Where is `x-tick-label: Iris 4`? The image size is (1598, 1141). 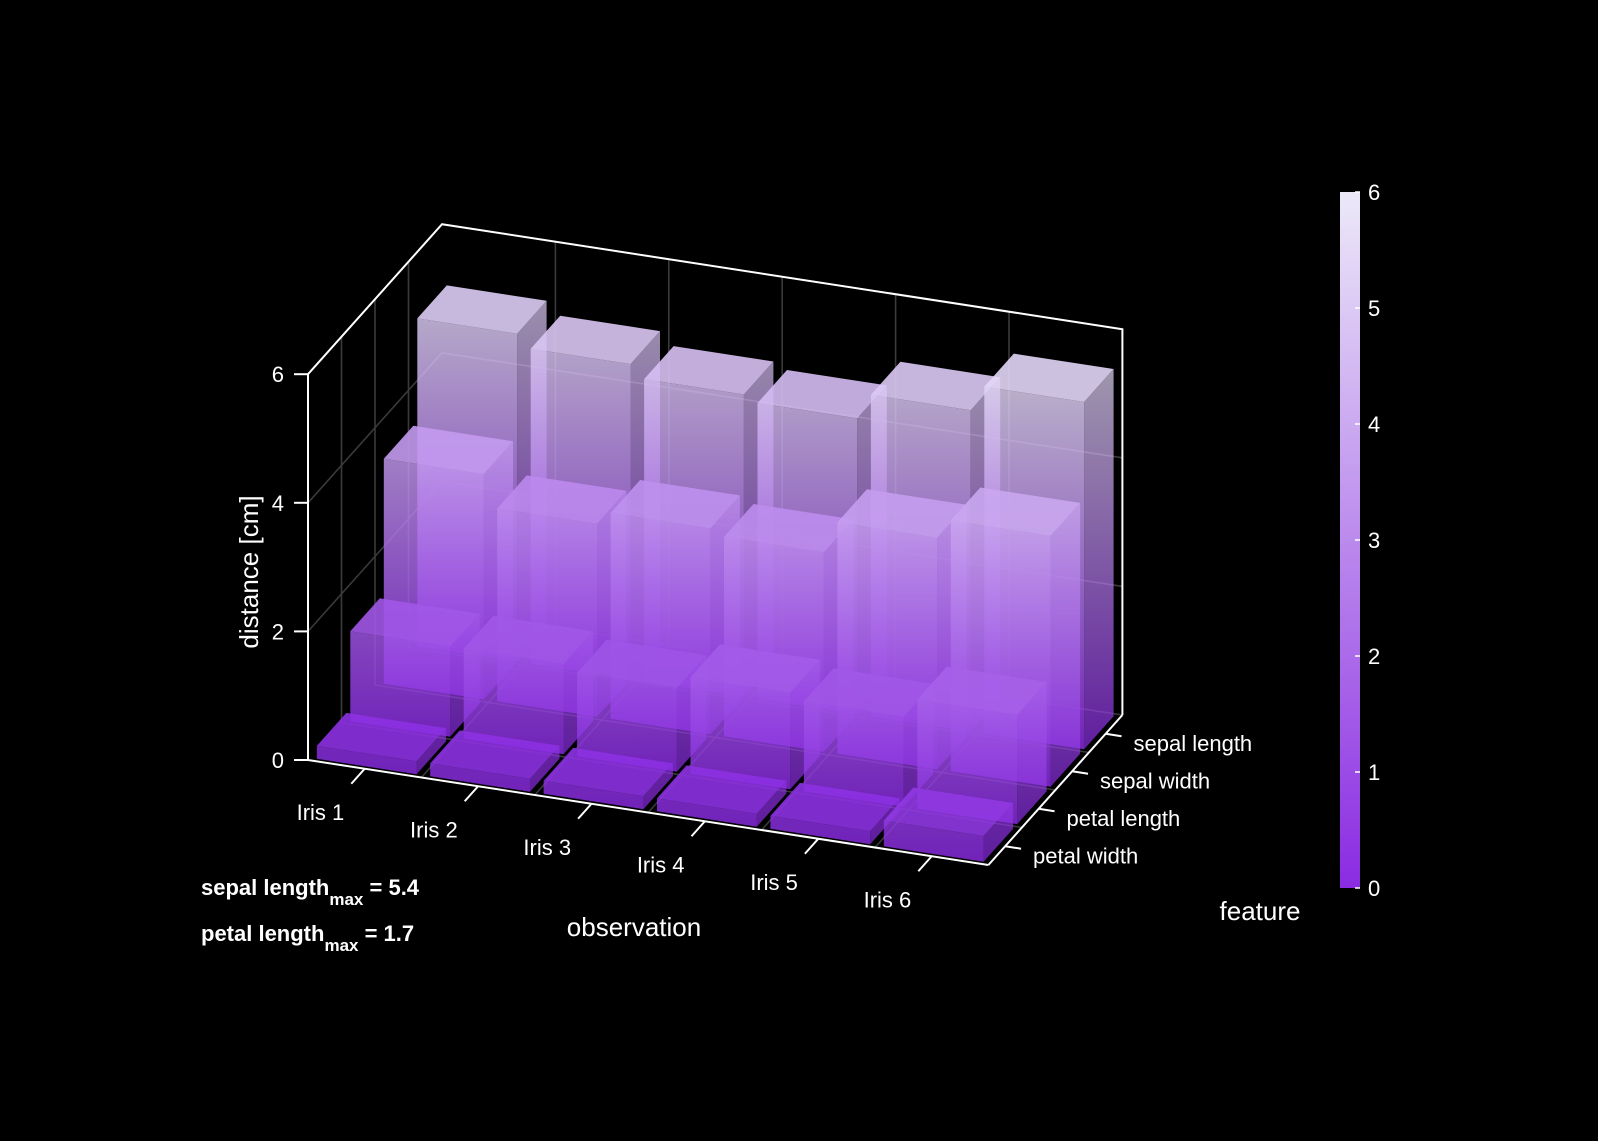 x-tick-label: Iris 4 is located at coordinates (661, 864).